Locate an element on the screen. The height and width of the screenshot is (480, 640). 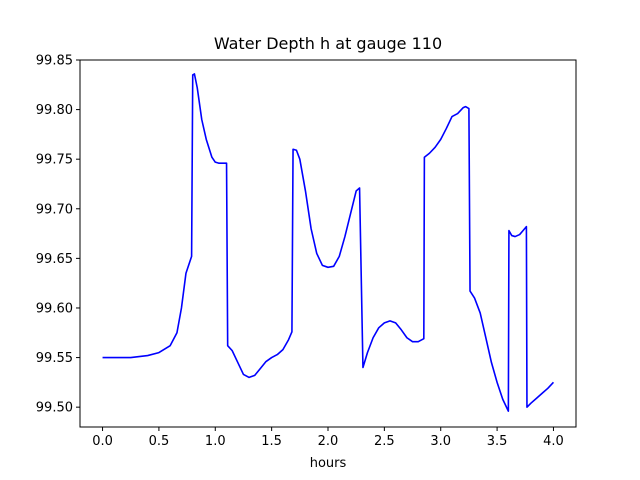
x-tick-label: 3.0 is located at coordinates (440, 441).